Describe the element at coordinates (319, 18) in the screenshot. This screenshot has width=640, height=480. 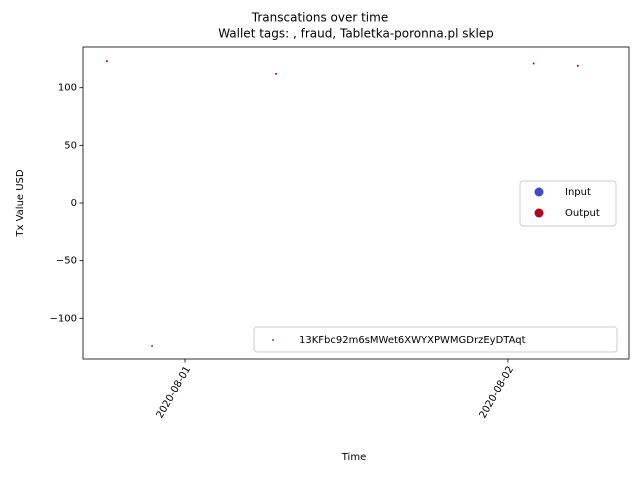
I see `suptitle: Transcations over time` at that location.